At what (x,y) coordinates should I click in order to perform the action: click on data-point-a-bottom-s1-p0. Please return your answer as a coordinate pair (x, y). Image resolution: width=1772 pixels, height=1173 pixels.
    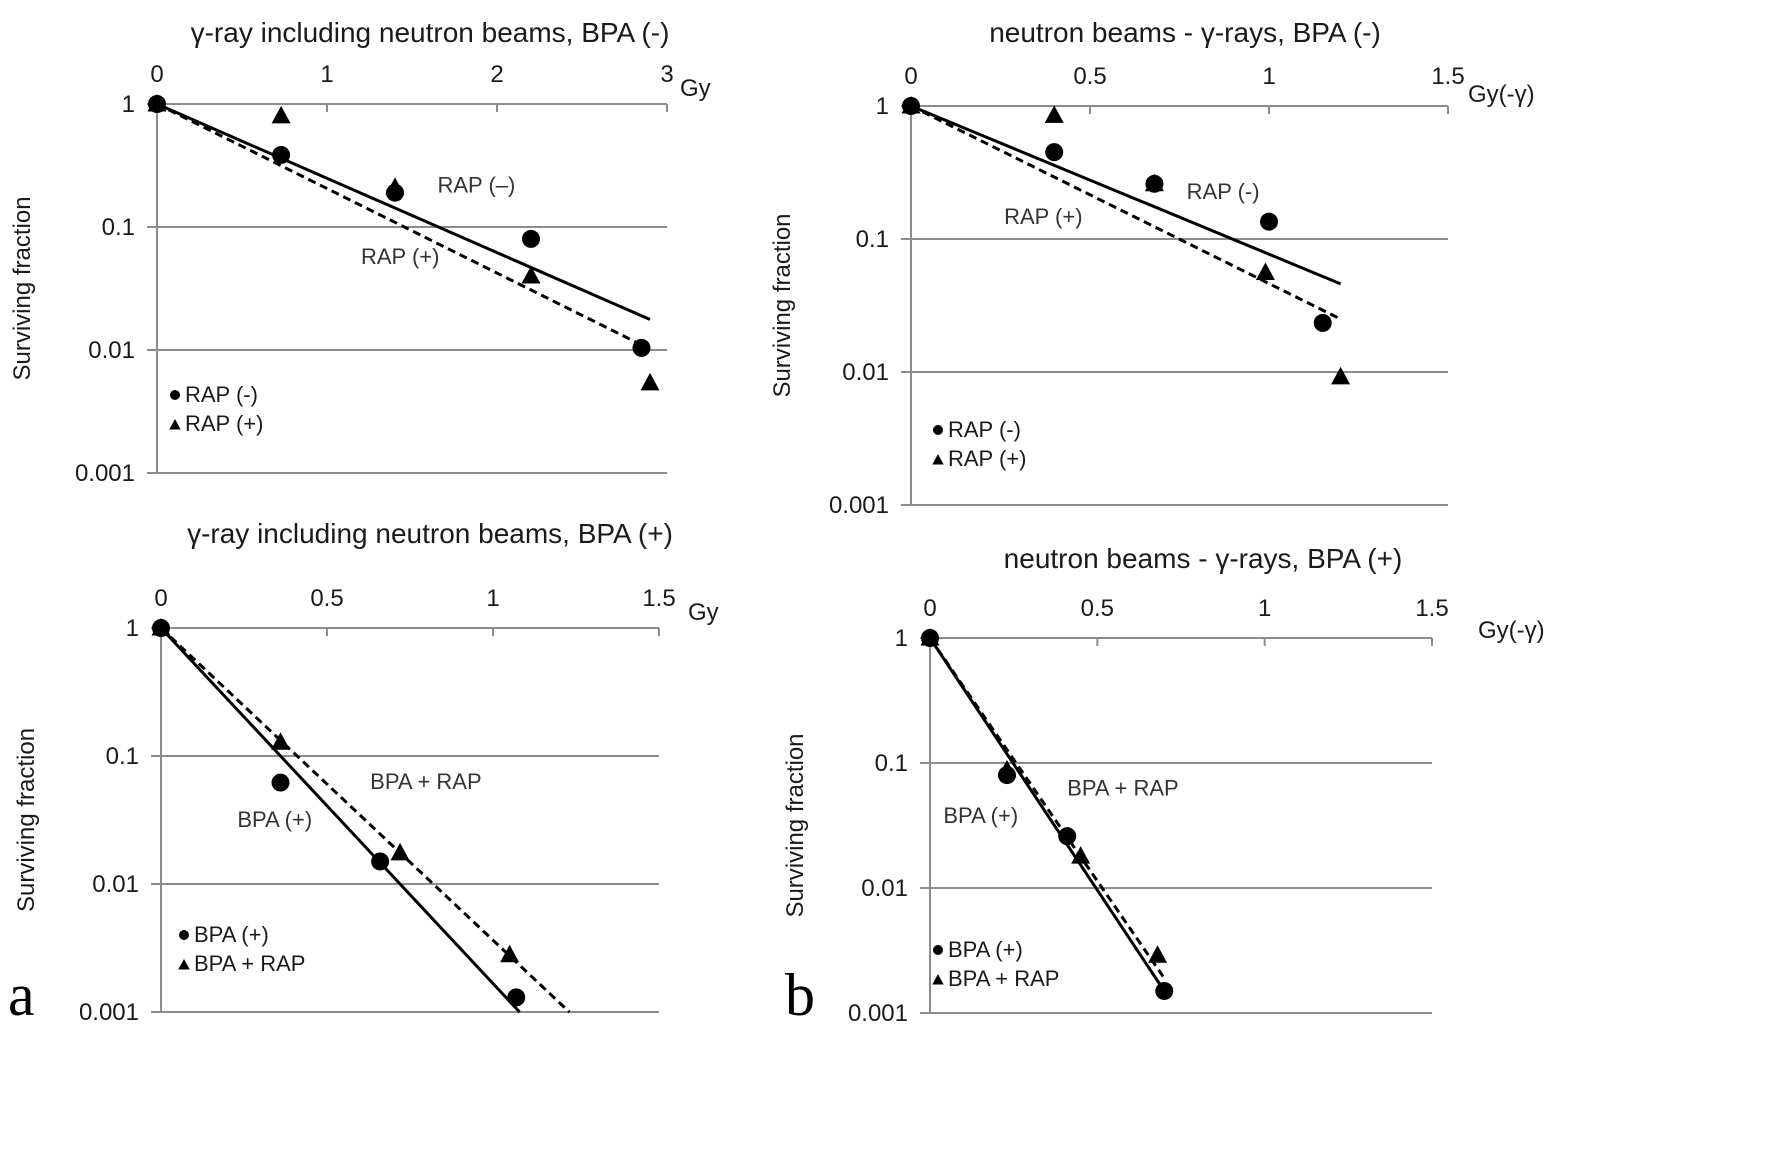
    Looking at the image, I should click on (161, 627).